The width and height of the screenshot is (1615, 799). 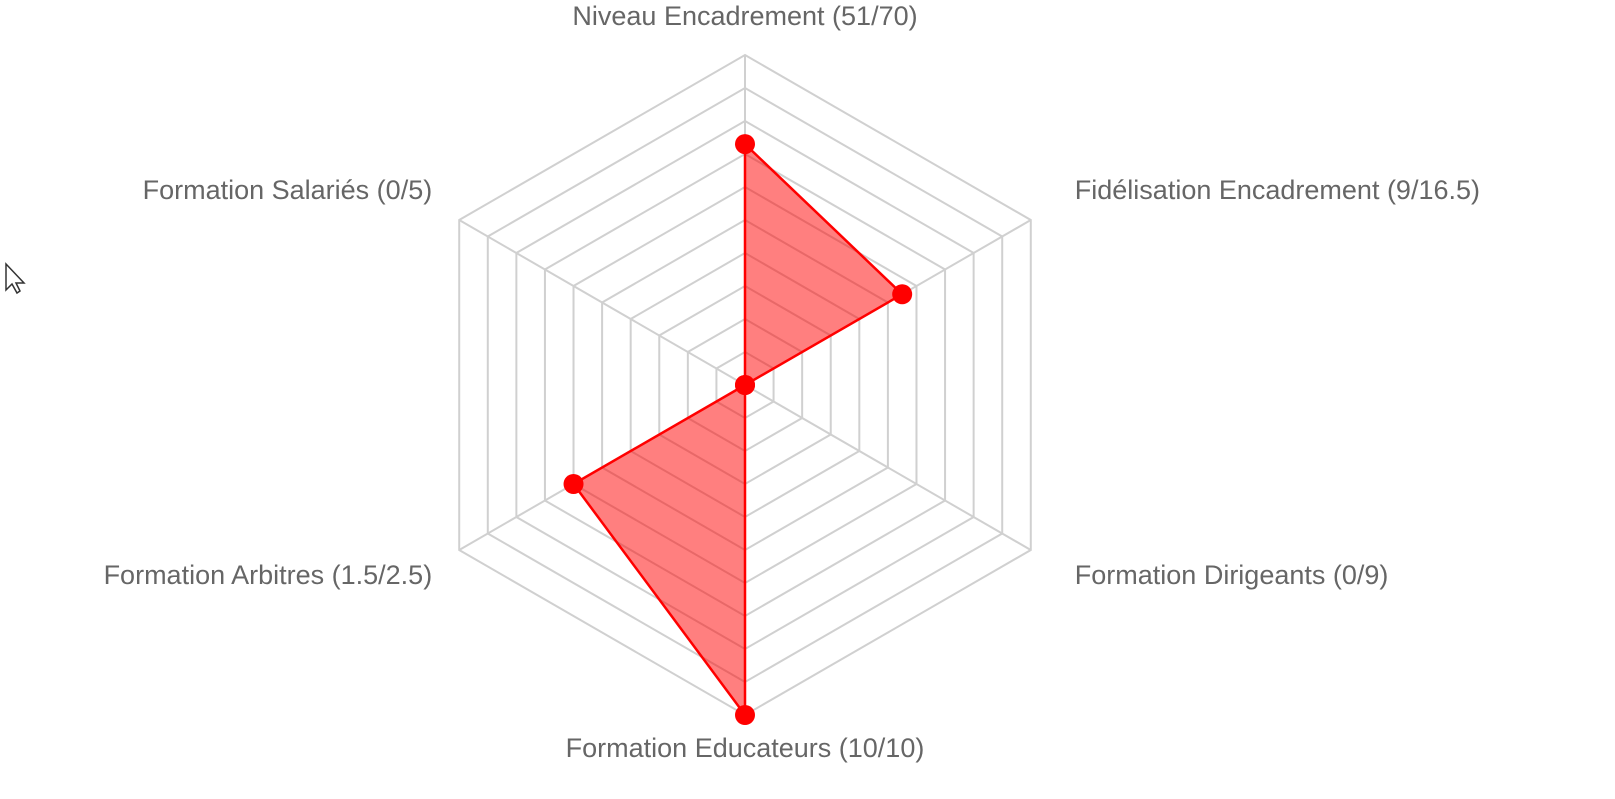 What do you see at coordinates (1277, 190) in the screenshot?
I see `axis-label: Fidélisation Encadrement (9/16.5)` at bounding box center [1277, 190].